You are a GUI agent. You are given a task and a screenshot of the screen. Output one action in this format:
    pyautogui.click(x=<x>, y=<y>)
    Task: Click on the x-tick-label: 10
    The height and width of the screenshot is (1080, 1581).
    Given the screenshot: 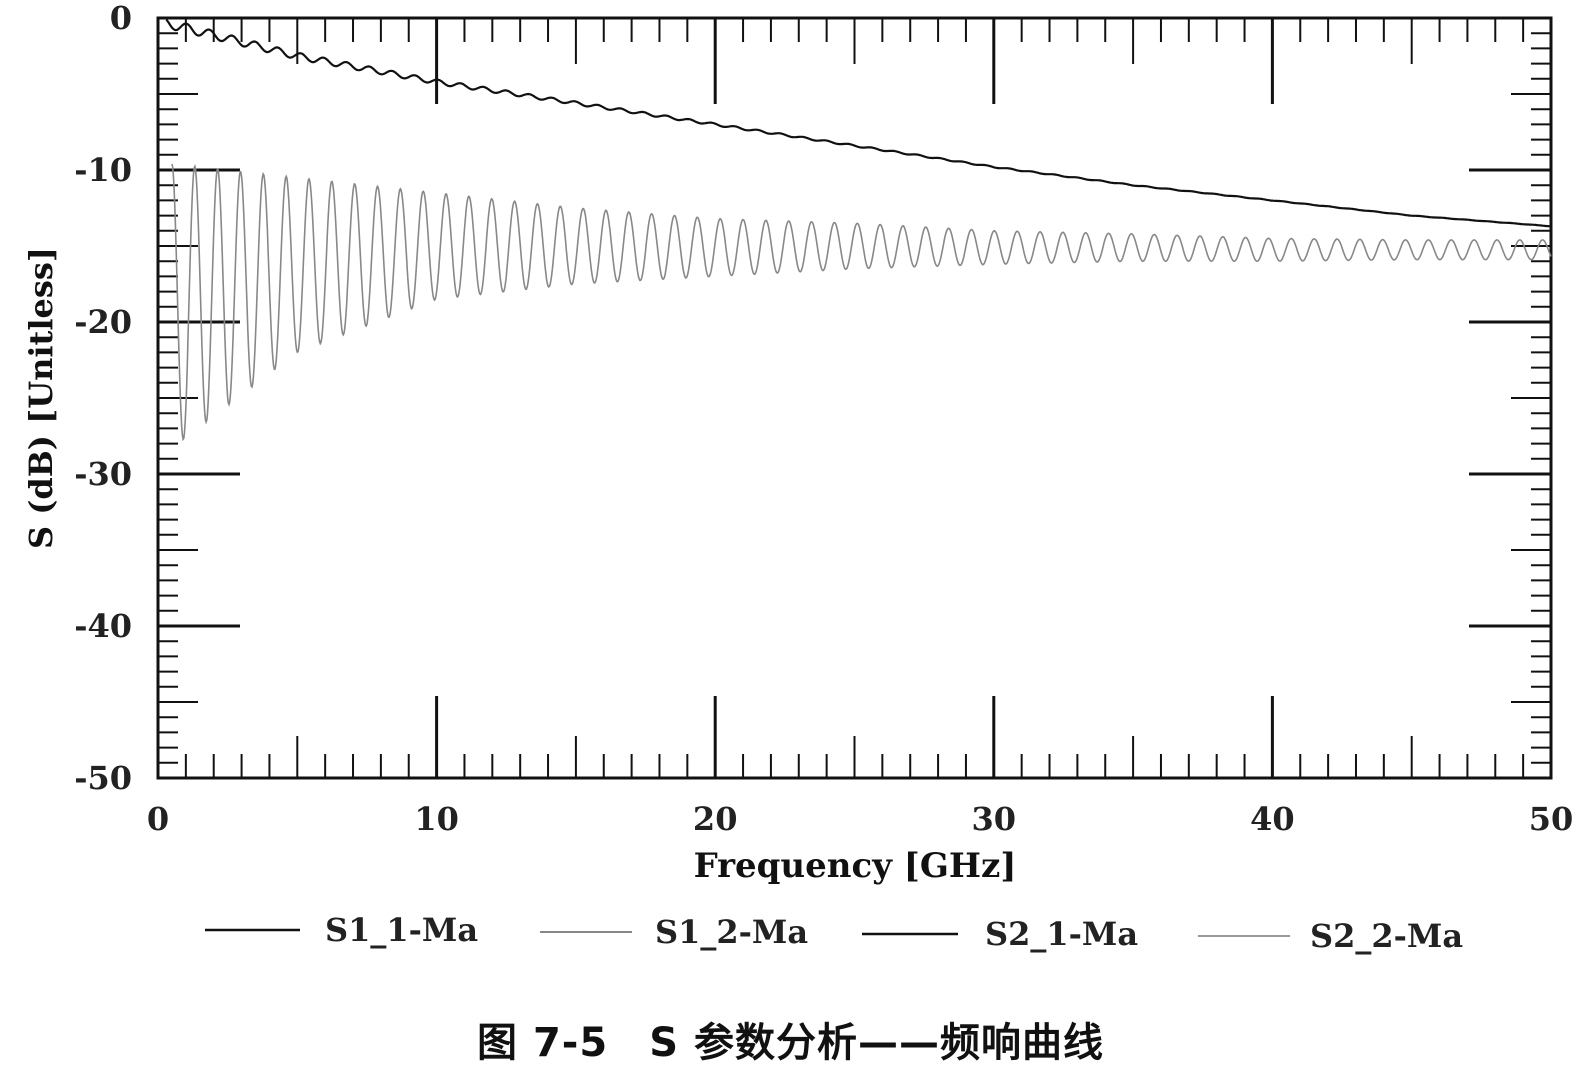 What is the action you would take?
    pyautogui.click(x=436, y=819)
    